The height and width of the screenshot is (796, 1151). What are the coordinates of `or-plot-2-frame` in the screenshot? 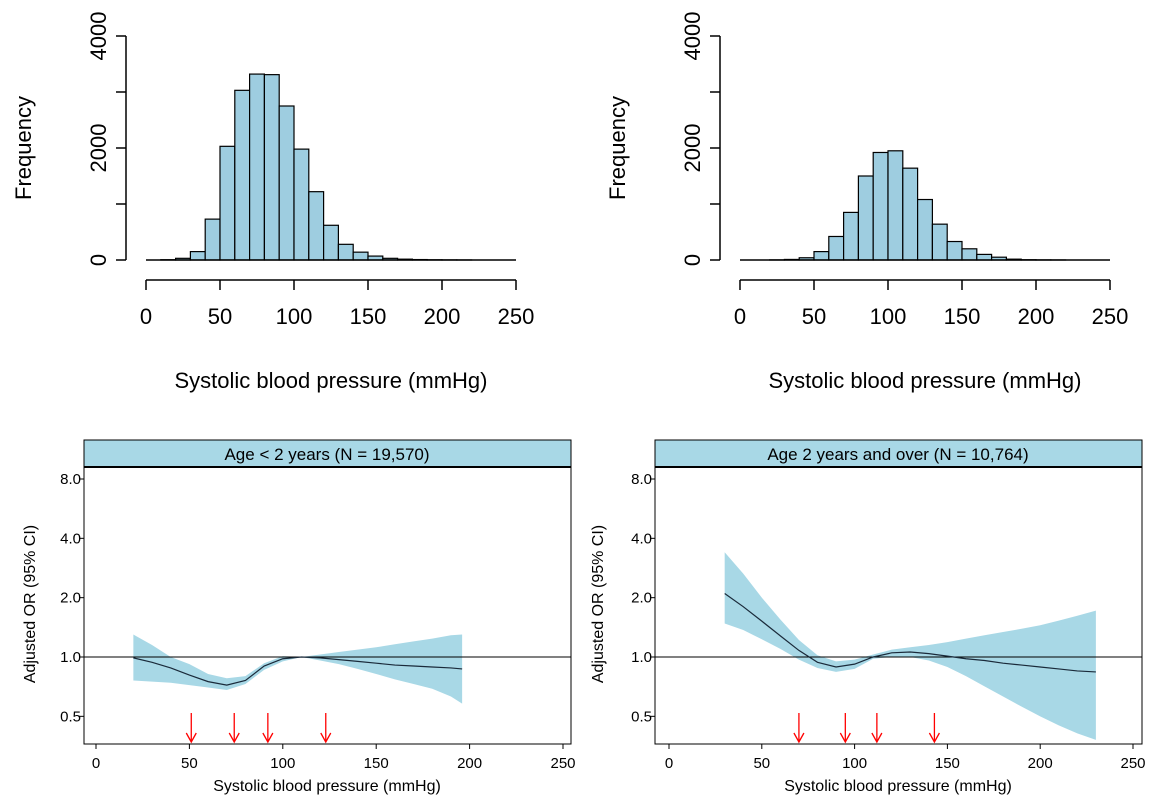 It's located at (898, 605).